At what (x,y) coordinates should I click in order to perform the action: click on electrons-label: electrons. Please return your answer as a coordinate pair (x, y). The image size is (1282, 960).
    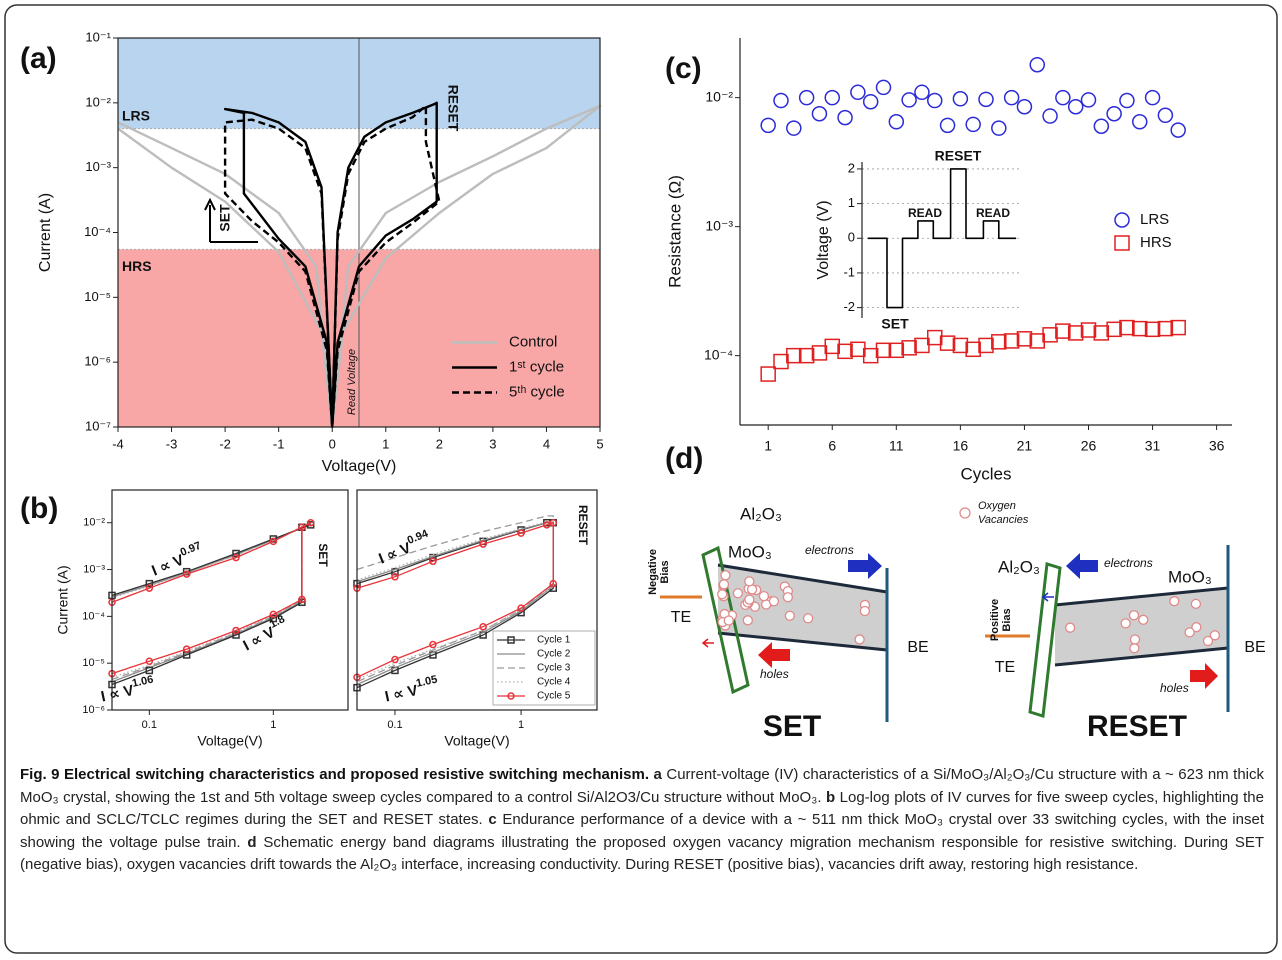
    Looking at the image, I should click on (829, 550).